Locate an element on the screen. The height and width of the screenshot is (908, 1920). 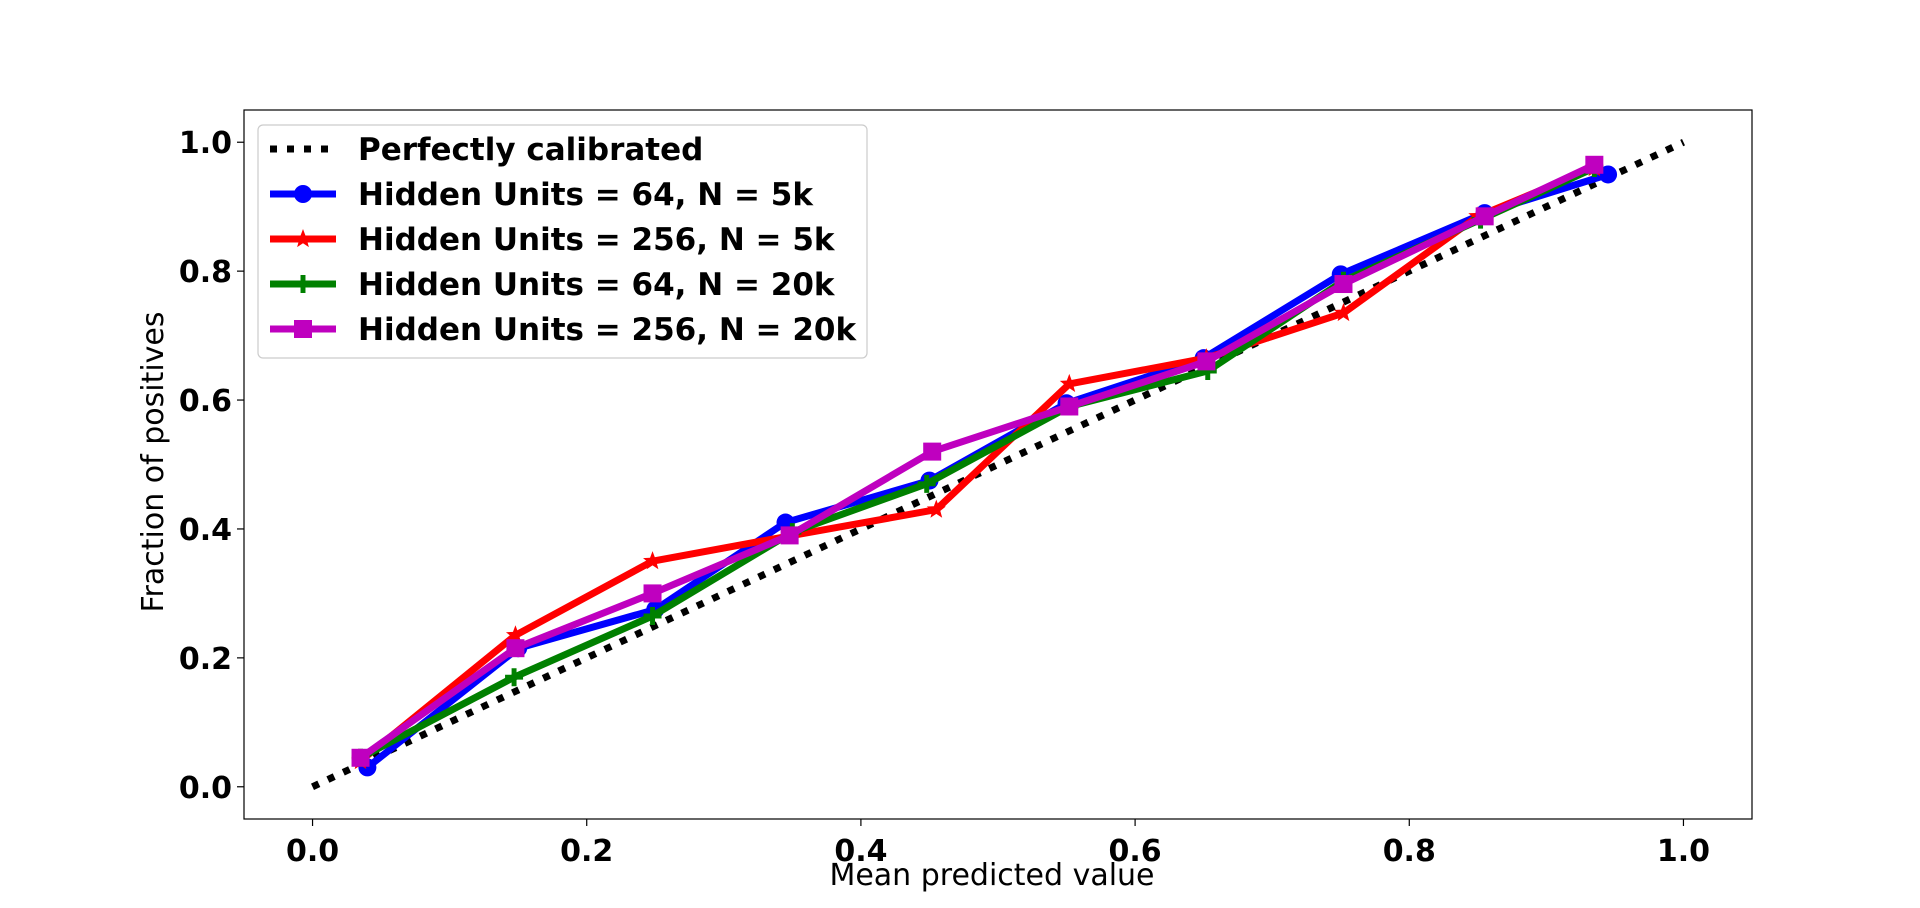
y-tick-label: 0.6 is located at coordinates (205, 401).